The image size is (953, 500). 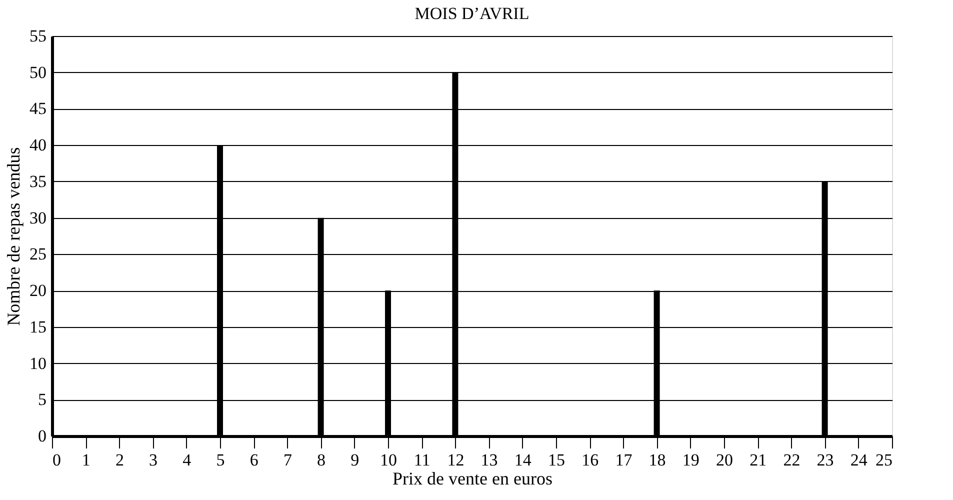 What do you see at coordinates (38, 36) in the screenshot?
I see `y-tick-label: 55` at bounding box center [38, 36].